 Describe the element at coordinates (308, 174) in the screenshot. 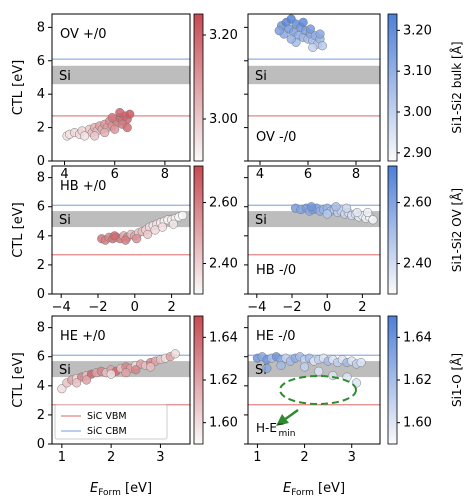

I see `x-tick-label: 6` at that location.